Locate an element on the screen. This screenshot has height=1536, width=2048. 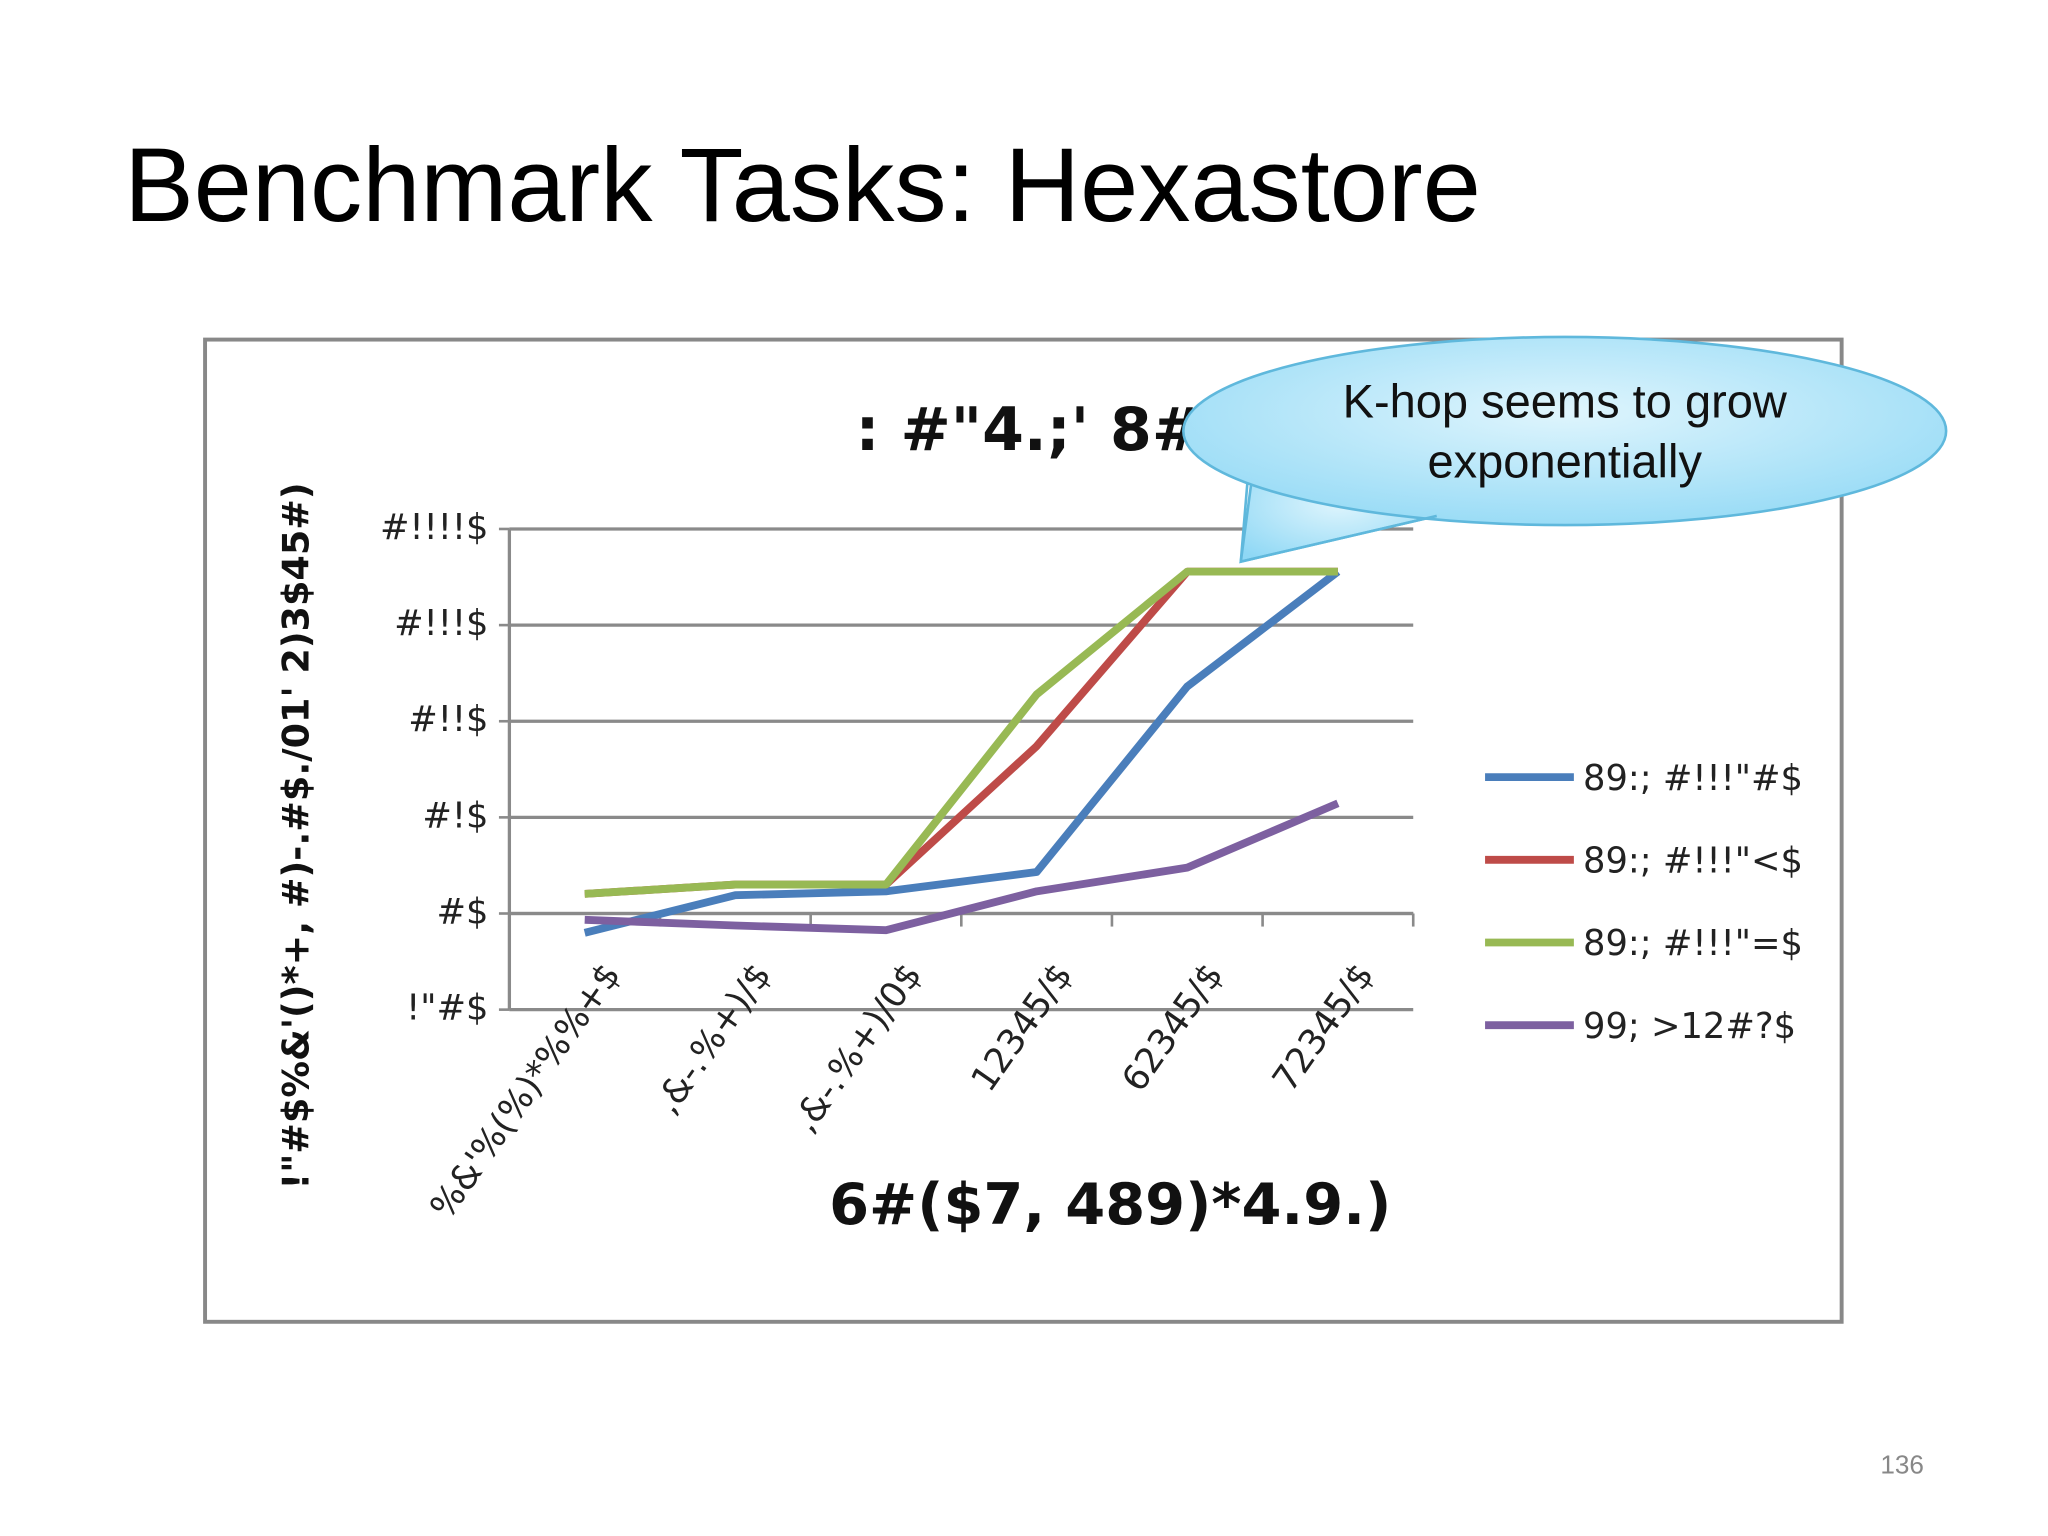
callout-tail-edge is located at coordinates (1338, 523).